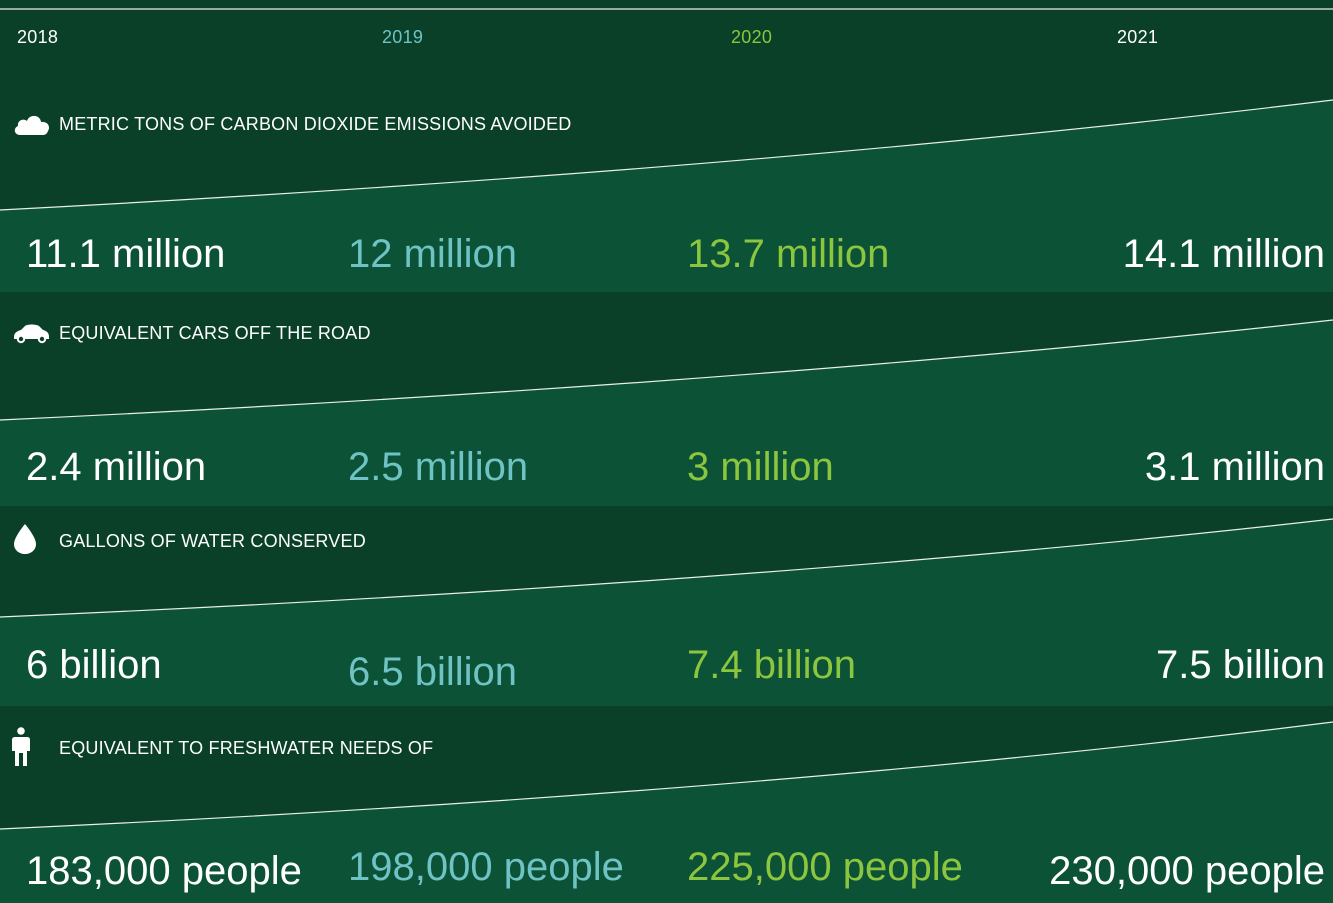 This screenshot has height=903, width=1333. What do you see at coordinates (25, 539) in the screenshot?
I see `water-drop-icon` at bounding box center [25, 539].